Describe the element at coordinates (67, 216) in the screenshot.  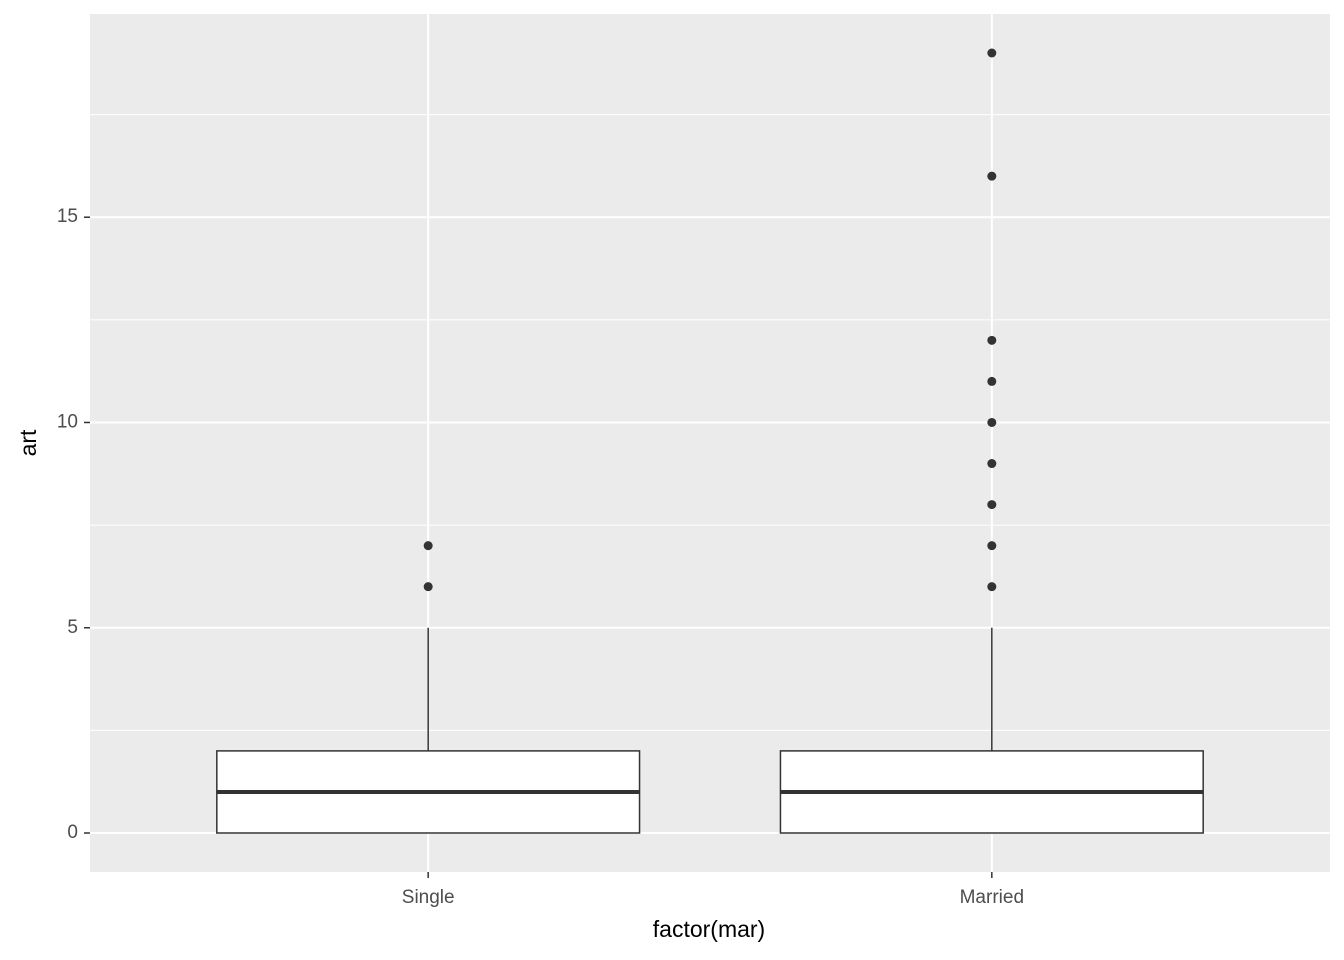
I see `y-tick-label: 15` at that location.